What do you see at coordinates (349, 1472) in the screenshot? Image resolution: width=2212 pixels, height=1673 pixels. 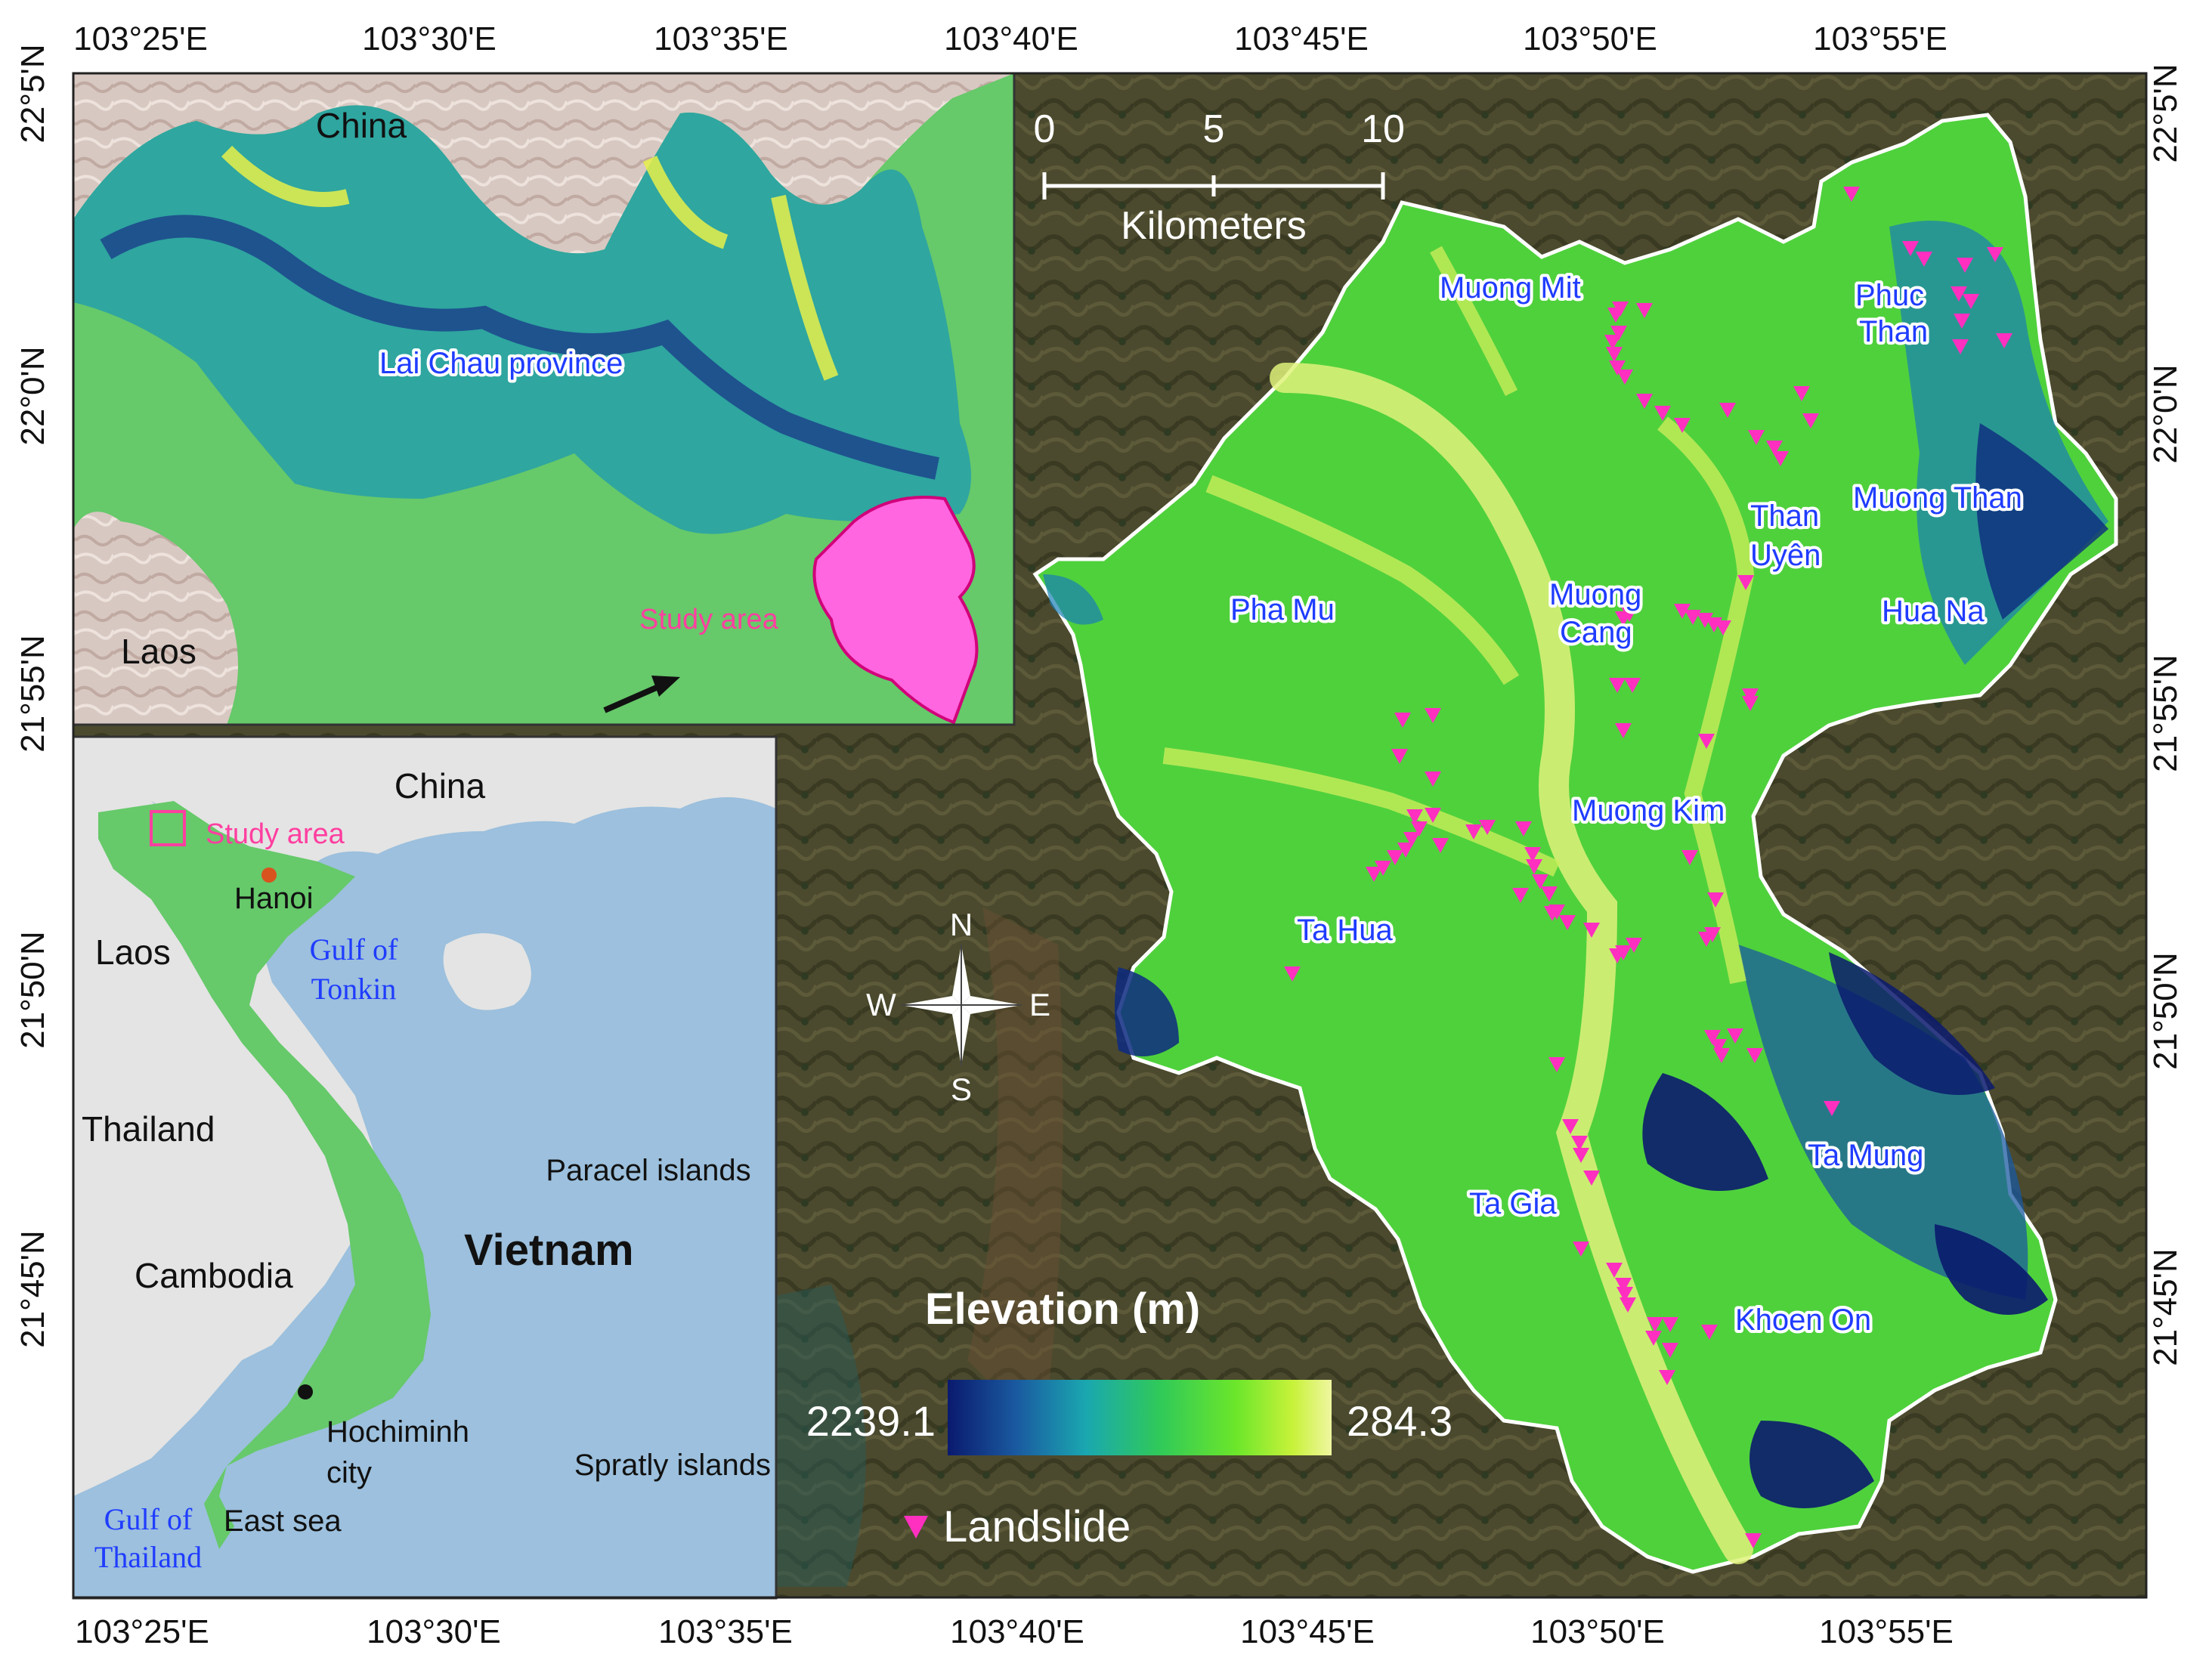 I see `city-hcm-line2: city` at bounding box center [349, 1472].